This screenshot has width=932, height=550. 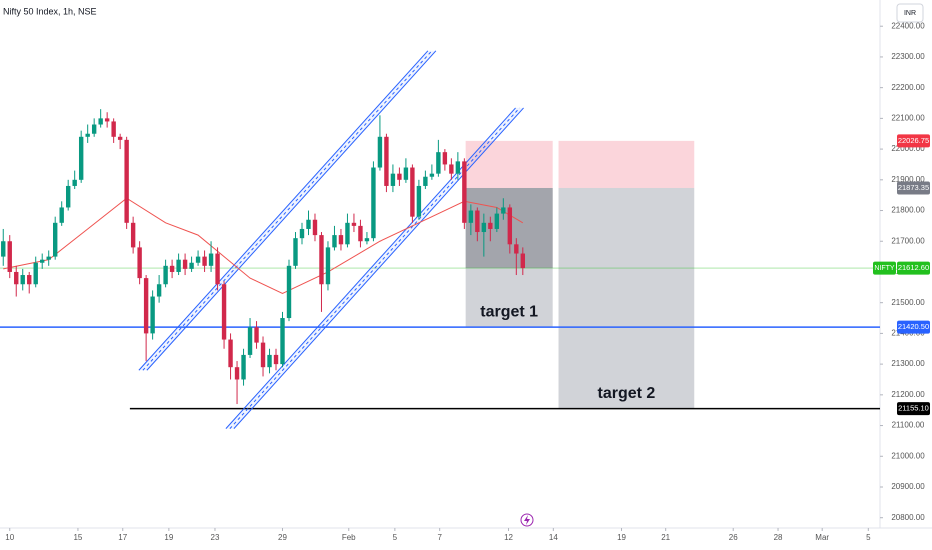 I want to click on symbol-tag: NIFTY, so click(x=884, y=268).